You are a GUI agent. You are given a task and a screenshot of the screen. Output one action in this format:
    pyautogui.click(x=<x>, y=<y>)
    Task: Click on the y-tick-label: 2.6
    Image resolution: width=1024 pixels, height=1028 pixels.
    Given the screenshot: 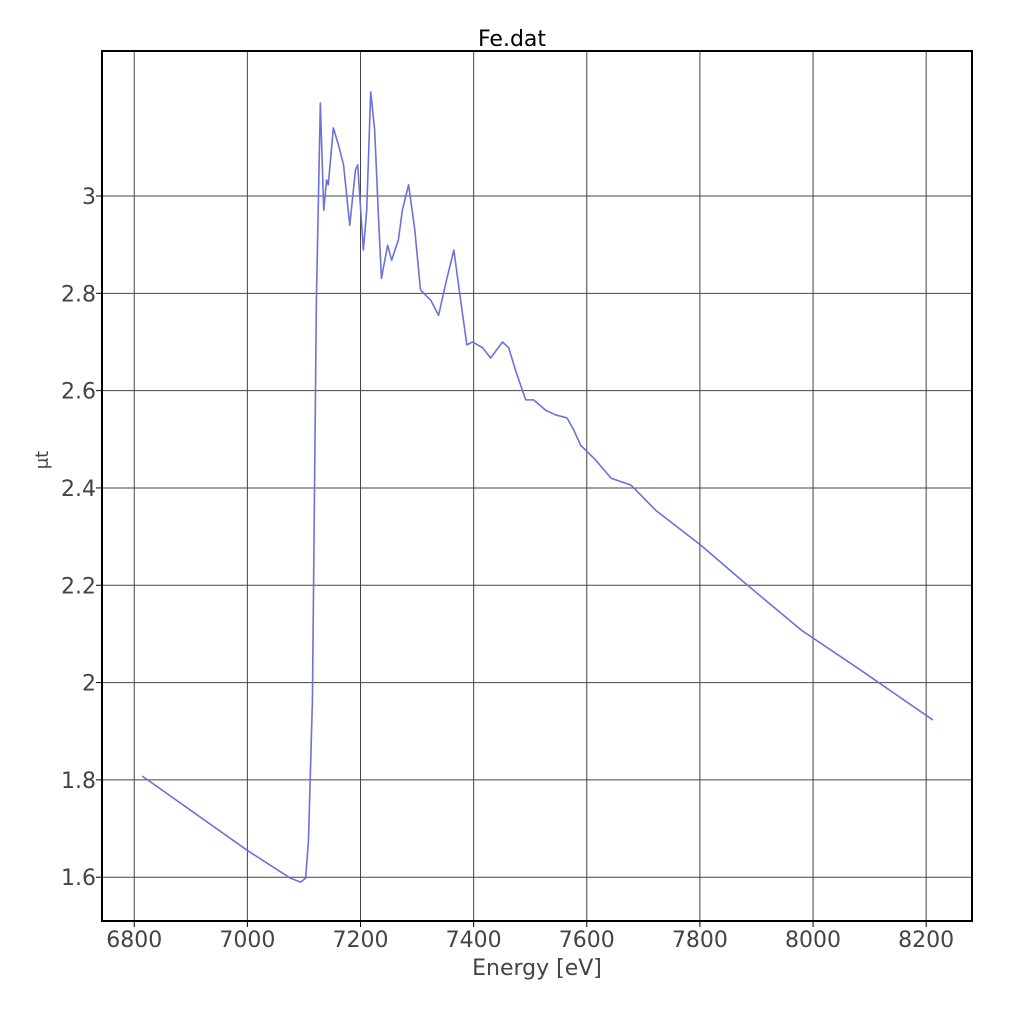 What is the action you would take?
    pyautogui.click(x=78, y=392)
    